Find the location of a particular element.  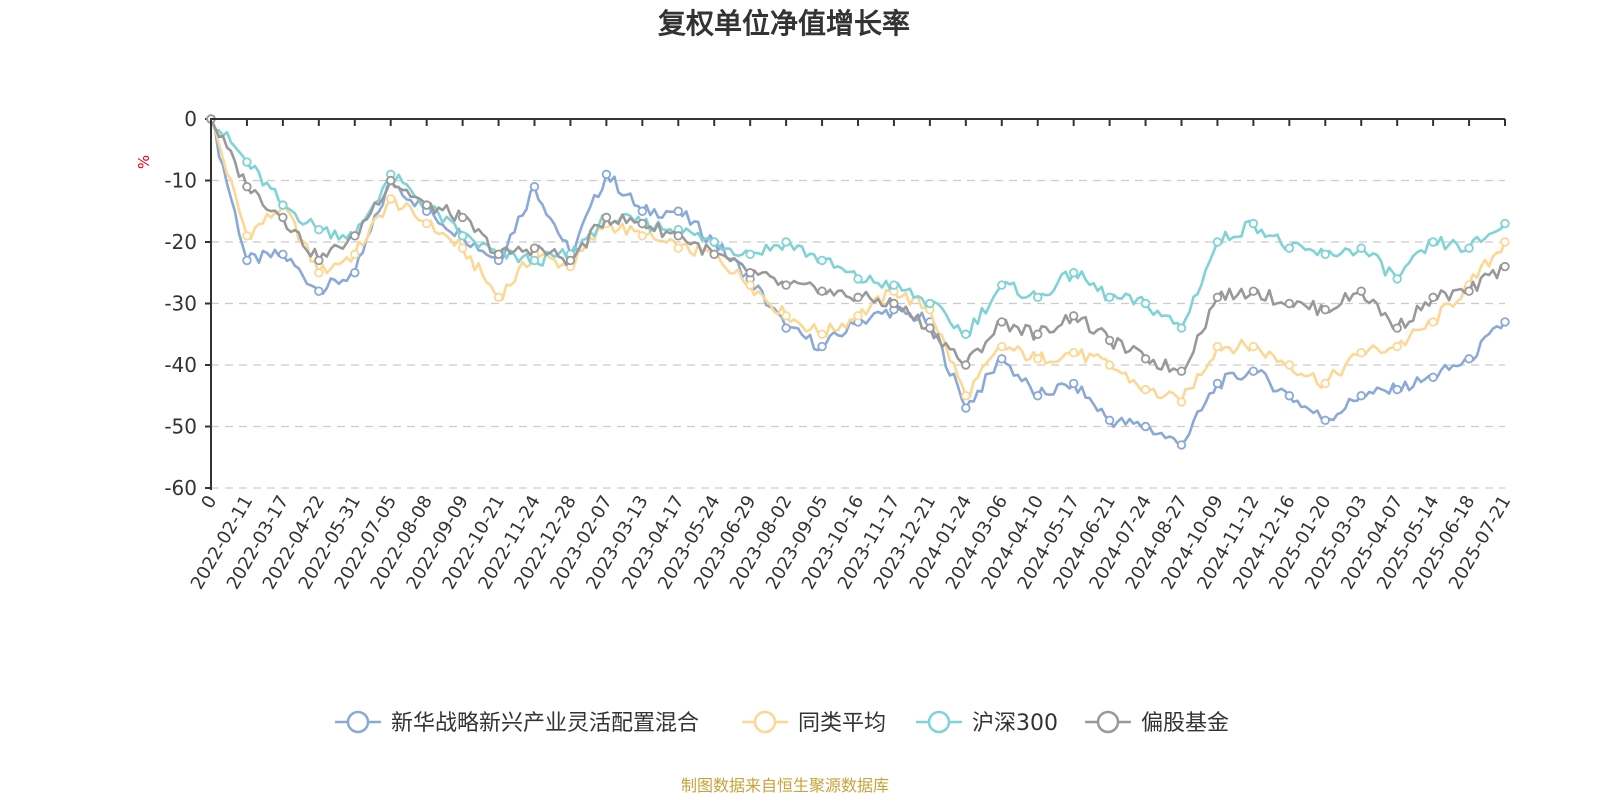

legend-label: 同类平均 is located at coordinates (842, 723).